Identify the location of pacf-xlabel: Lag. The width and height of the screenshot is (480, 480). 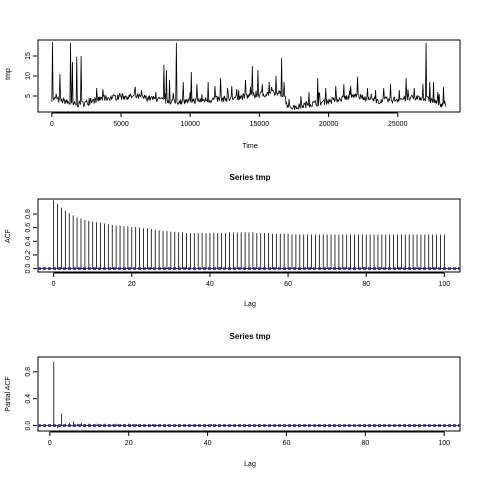
(250, 464).